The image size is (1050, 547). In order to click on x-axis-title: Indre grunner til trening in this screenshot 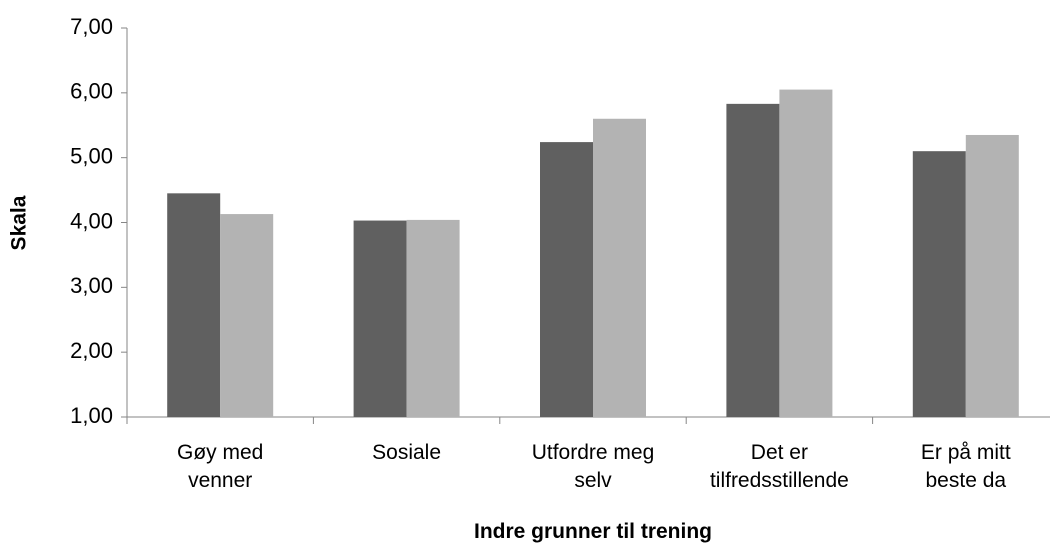, I will do `click(592, 531)`.